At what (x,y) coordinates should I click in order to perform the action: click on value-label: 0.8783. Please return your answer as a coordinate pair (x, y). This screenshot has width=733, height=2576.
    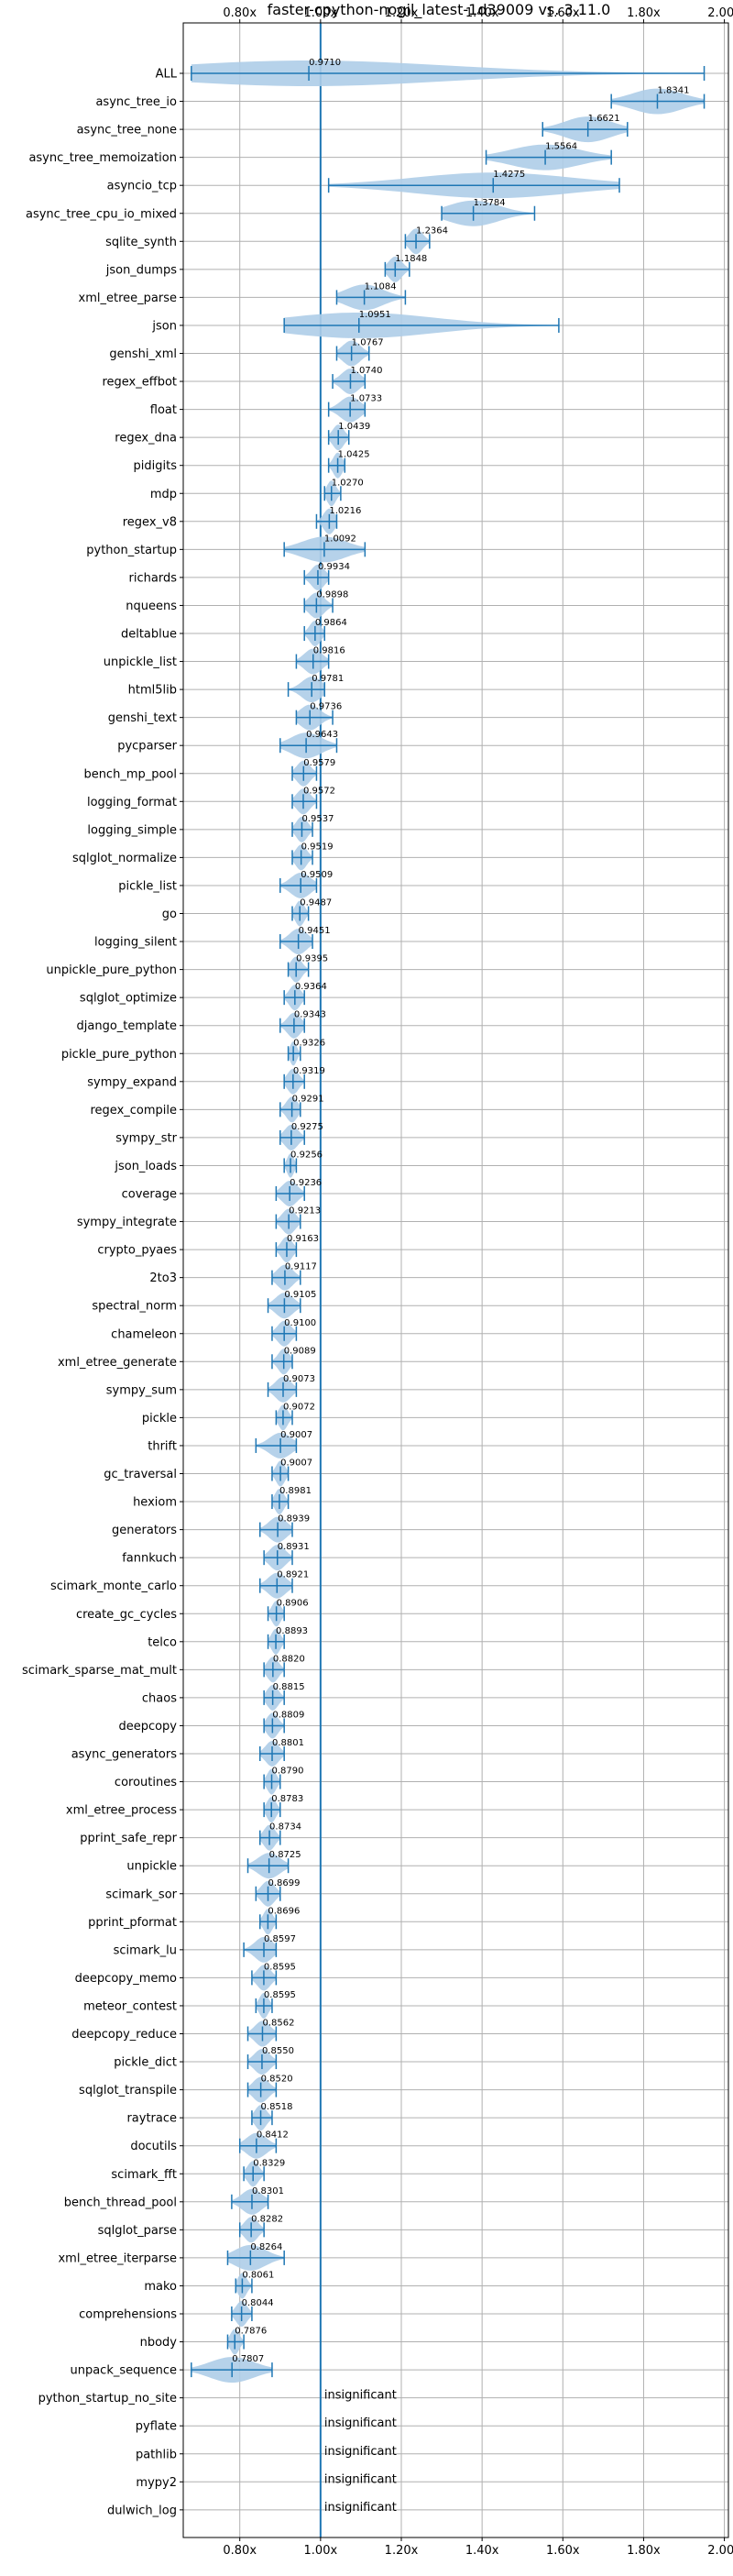
    Looking at the image, I should click on (287, 1799).